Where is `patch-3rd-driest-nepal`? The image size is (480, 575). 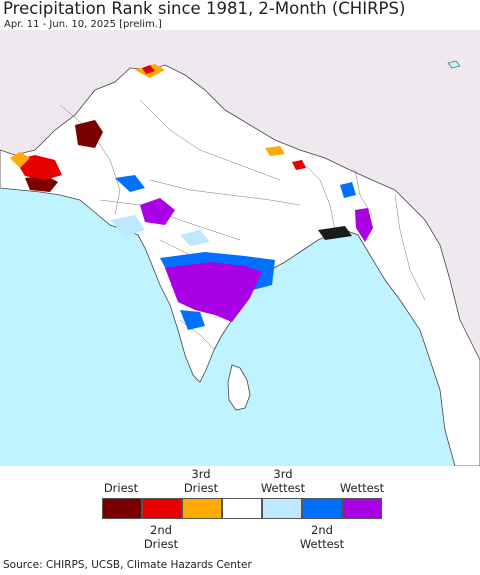 patch-3rd-driest-nepal is located at coordinates (275, 151).